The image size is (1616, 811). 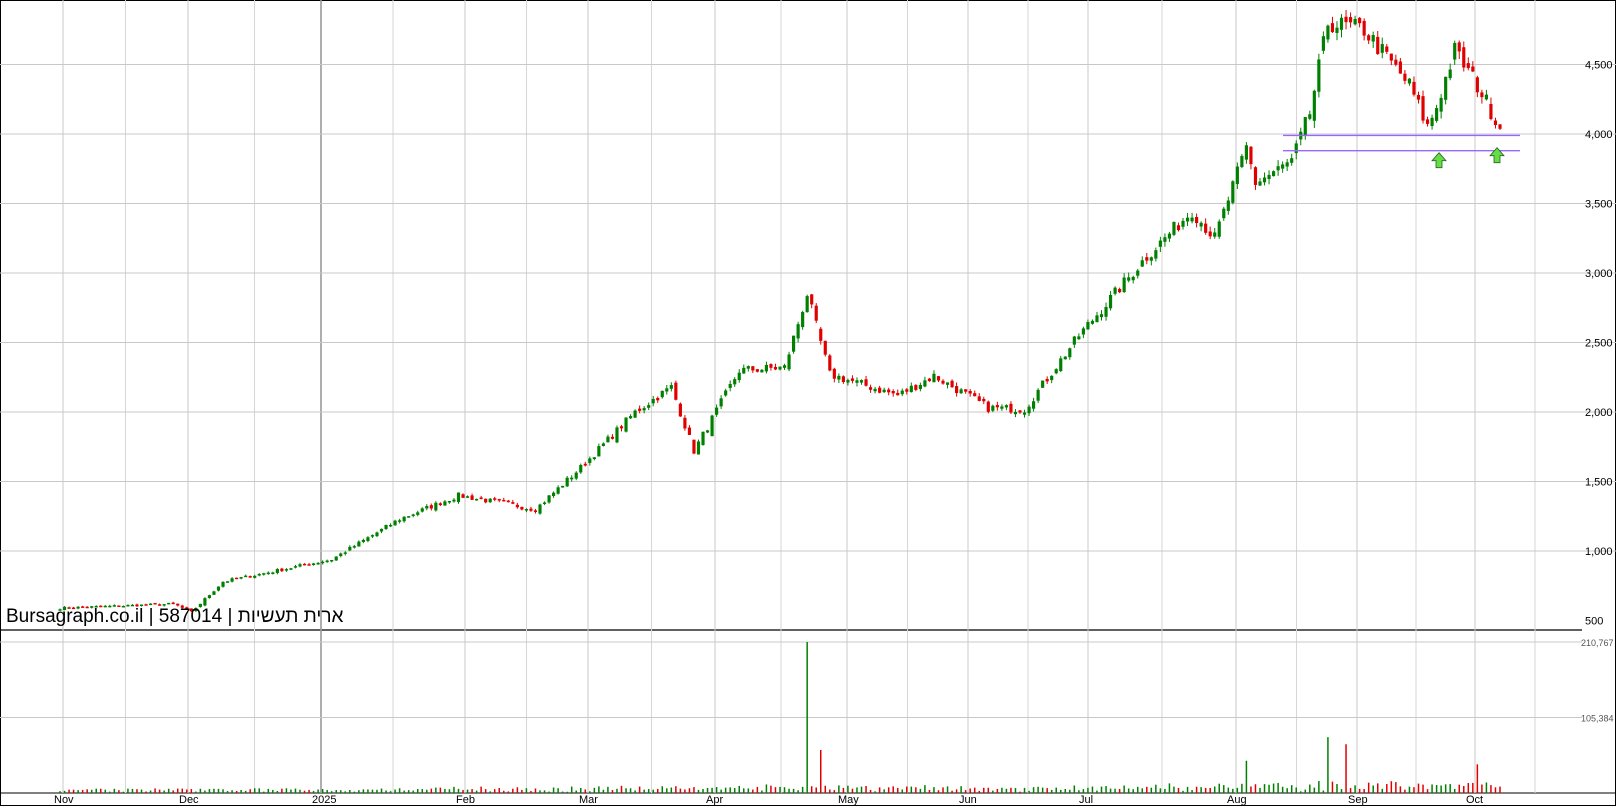 What do you see at coordinates (1086, 800) in the screenshot?
I see `x-tick-label: Jul` at bounding box center [1086, 800].